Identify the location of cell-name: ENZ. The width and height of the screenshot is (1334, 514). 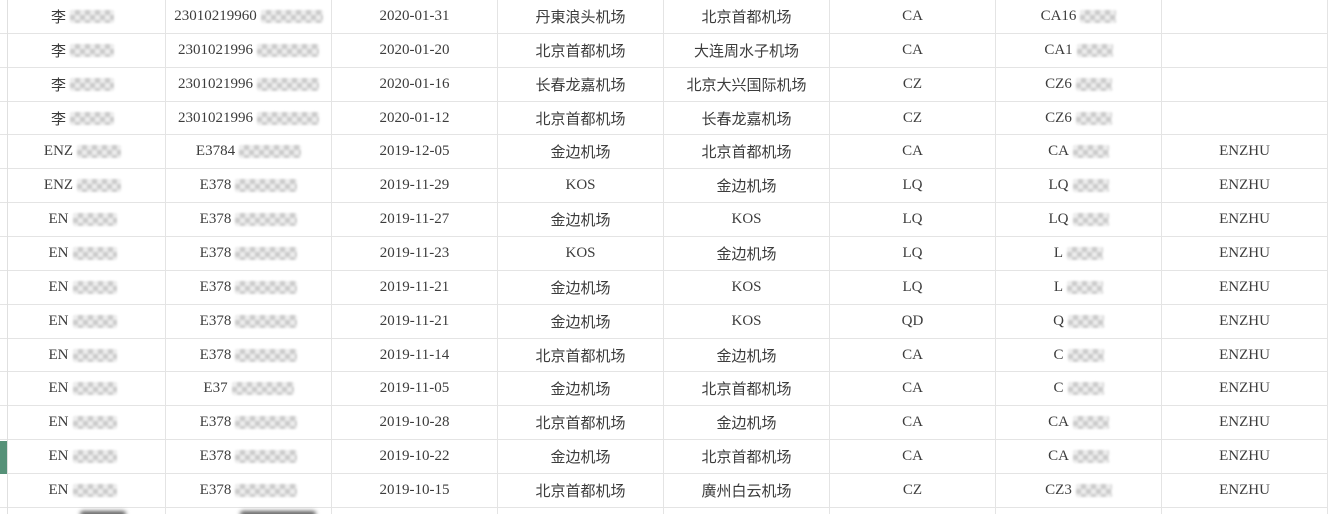
(83, 186).